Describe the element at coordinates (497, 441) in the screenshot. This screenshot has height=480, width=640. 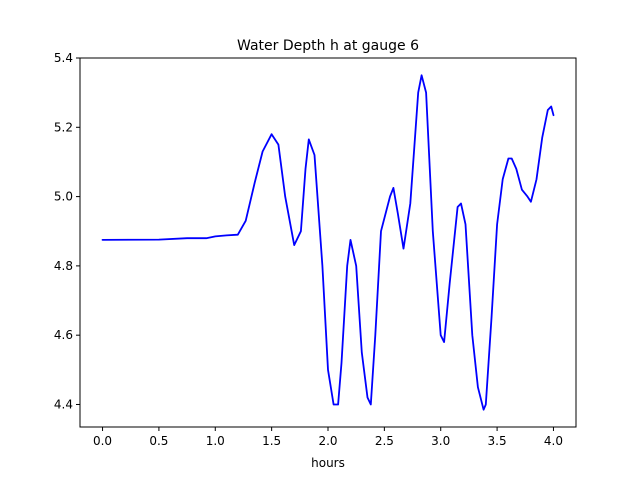
I see `x-tick-label: 3.5` at that location.